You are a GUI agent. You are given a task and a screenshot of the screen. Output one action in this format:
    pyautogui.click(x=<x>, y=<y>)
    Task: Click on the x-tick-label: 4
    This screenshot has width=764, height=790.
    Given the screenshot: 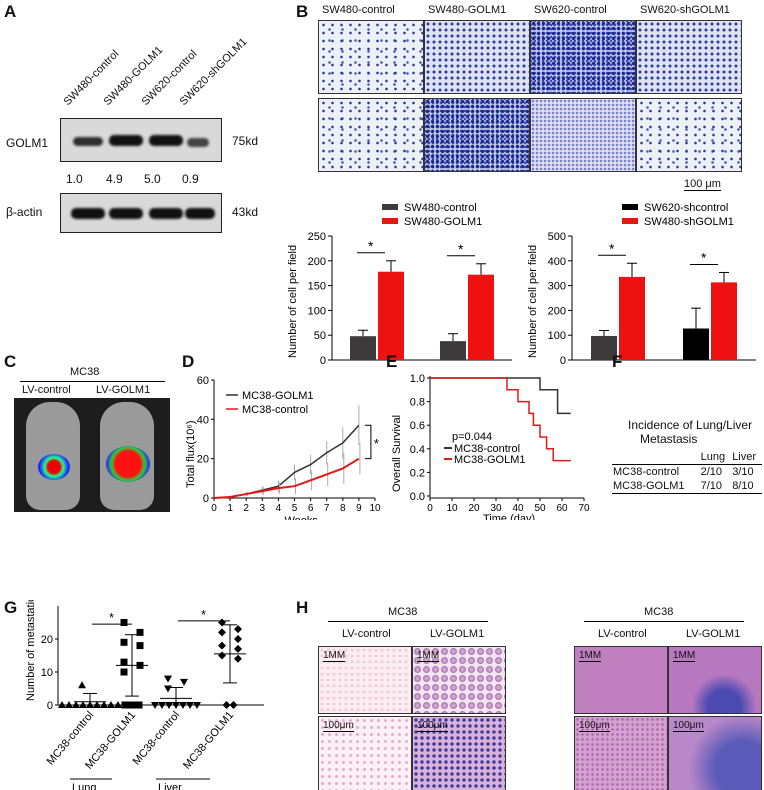 What is the action you would take?
    pyautogui.click(x=279, y=508)
    